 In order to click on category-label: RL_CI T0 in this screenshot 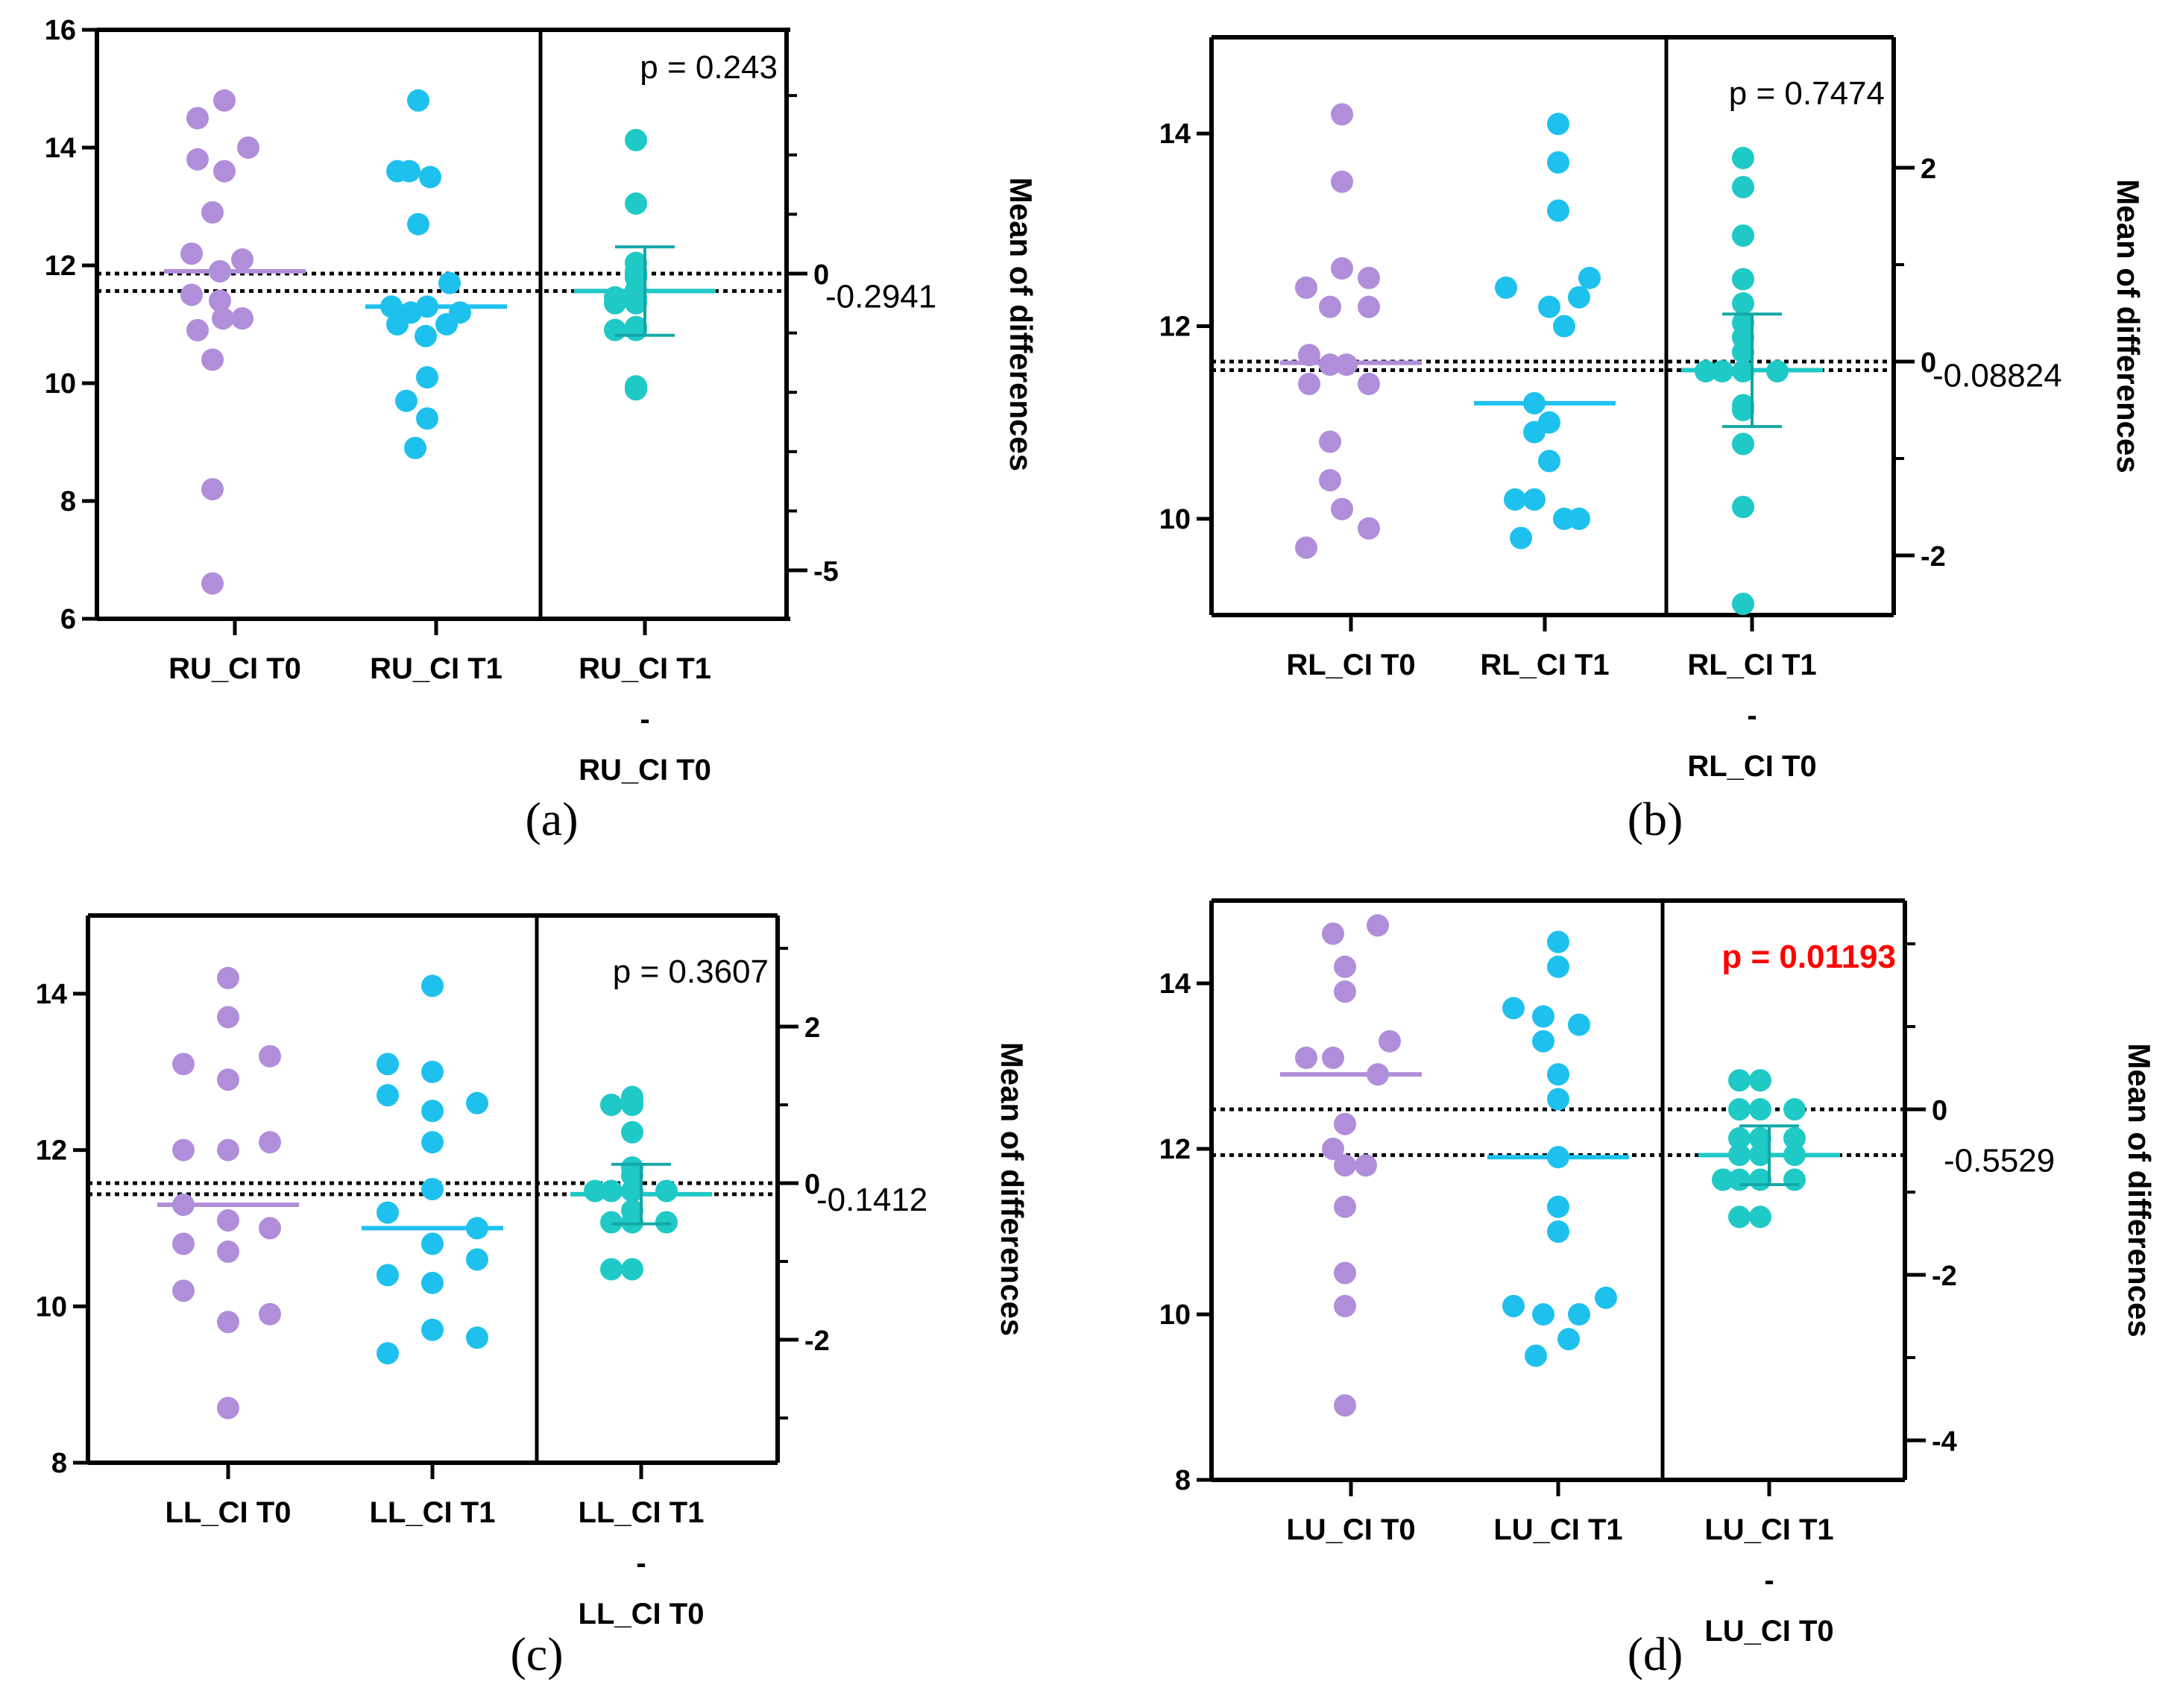, I will do `click(1350, 665)`.